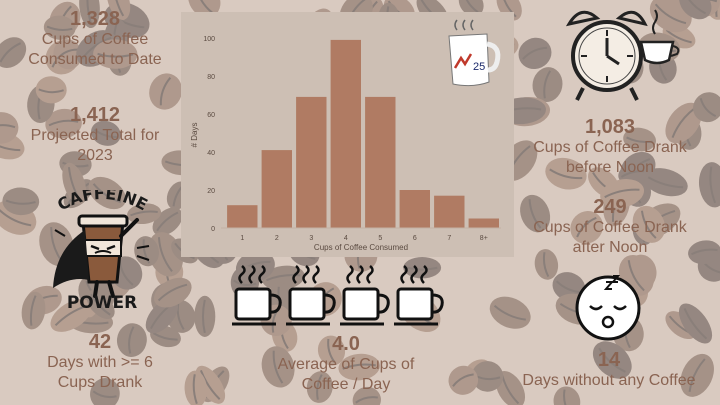 The width and height of the screenshot is (720, 405). I want to click on stat-label: Average of Cups of, so click(346, 364).